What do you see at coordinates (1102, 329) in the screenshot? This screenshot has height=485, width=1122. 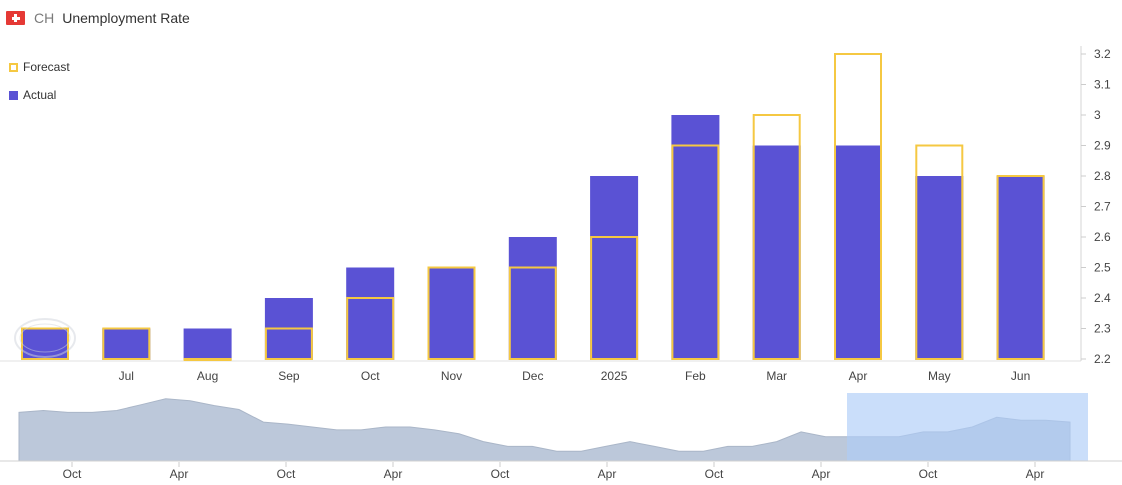 I see `y-tick-label: 2.3` at bounding box center [1102, 329].